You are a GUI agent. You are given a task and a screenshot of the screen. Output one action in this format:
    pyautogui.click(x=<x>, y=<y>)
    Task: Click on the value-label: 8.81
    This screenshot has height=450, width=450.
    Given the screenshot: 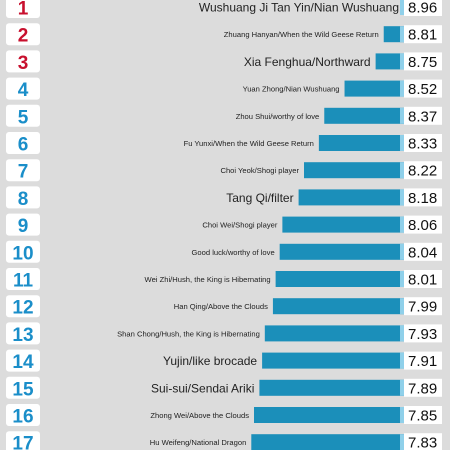 What is the action you would take?
    pyautogui.click(x=422, y=35)
    